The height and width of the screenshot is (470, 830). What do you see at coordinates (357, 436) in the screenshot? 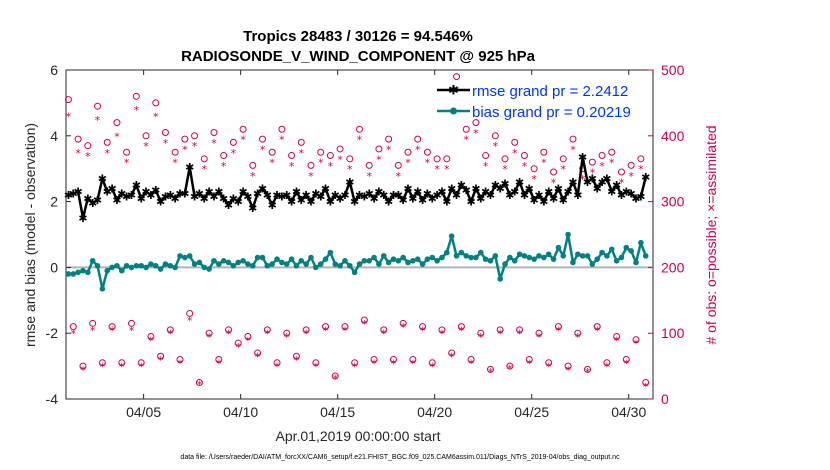
I see `x-axis-label: Apr.01,2019 00:00:00 start` at bounding box center [357, 436].